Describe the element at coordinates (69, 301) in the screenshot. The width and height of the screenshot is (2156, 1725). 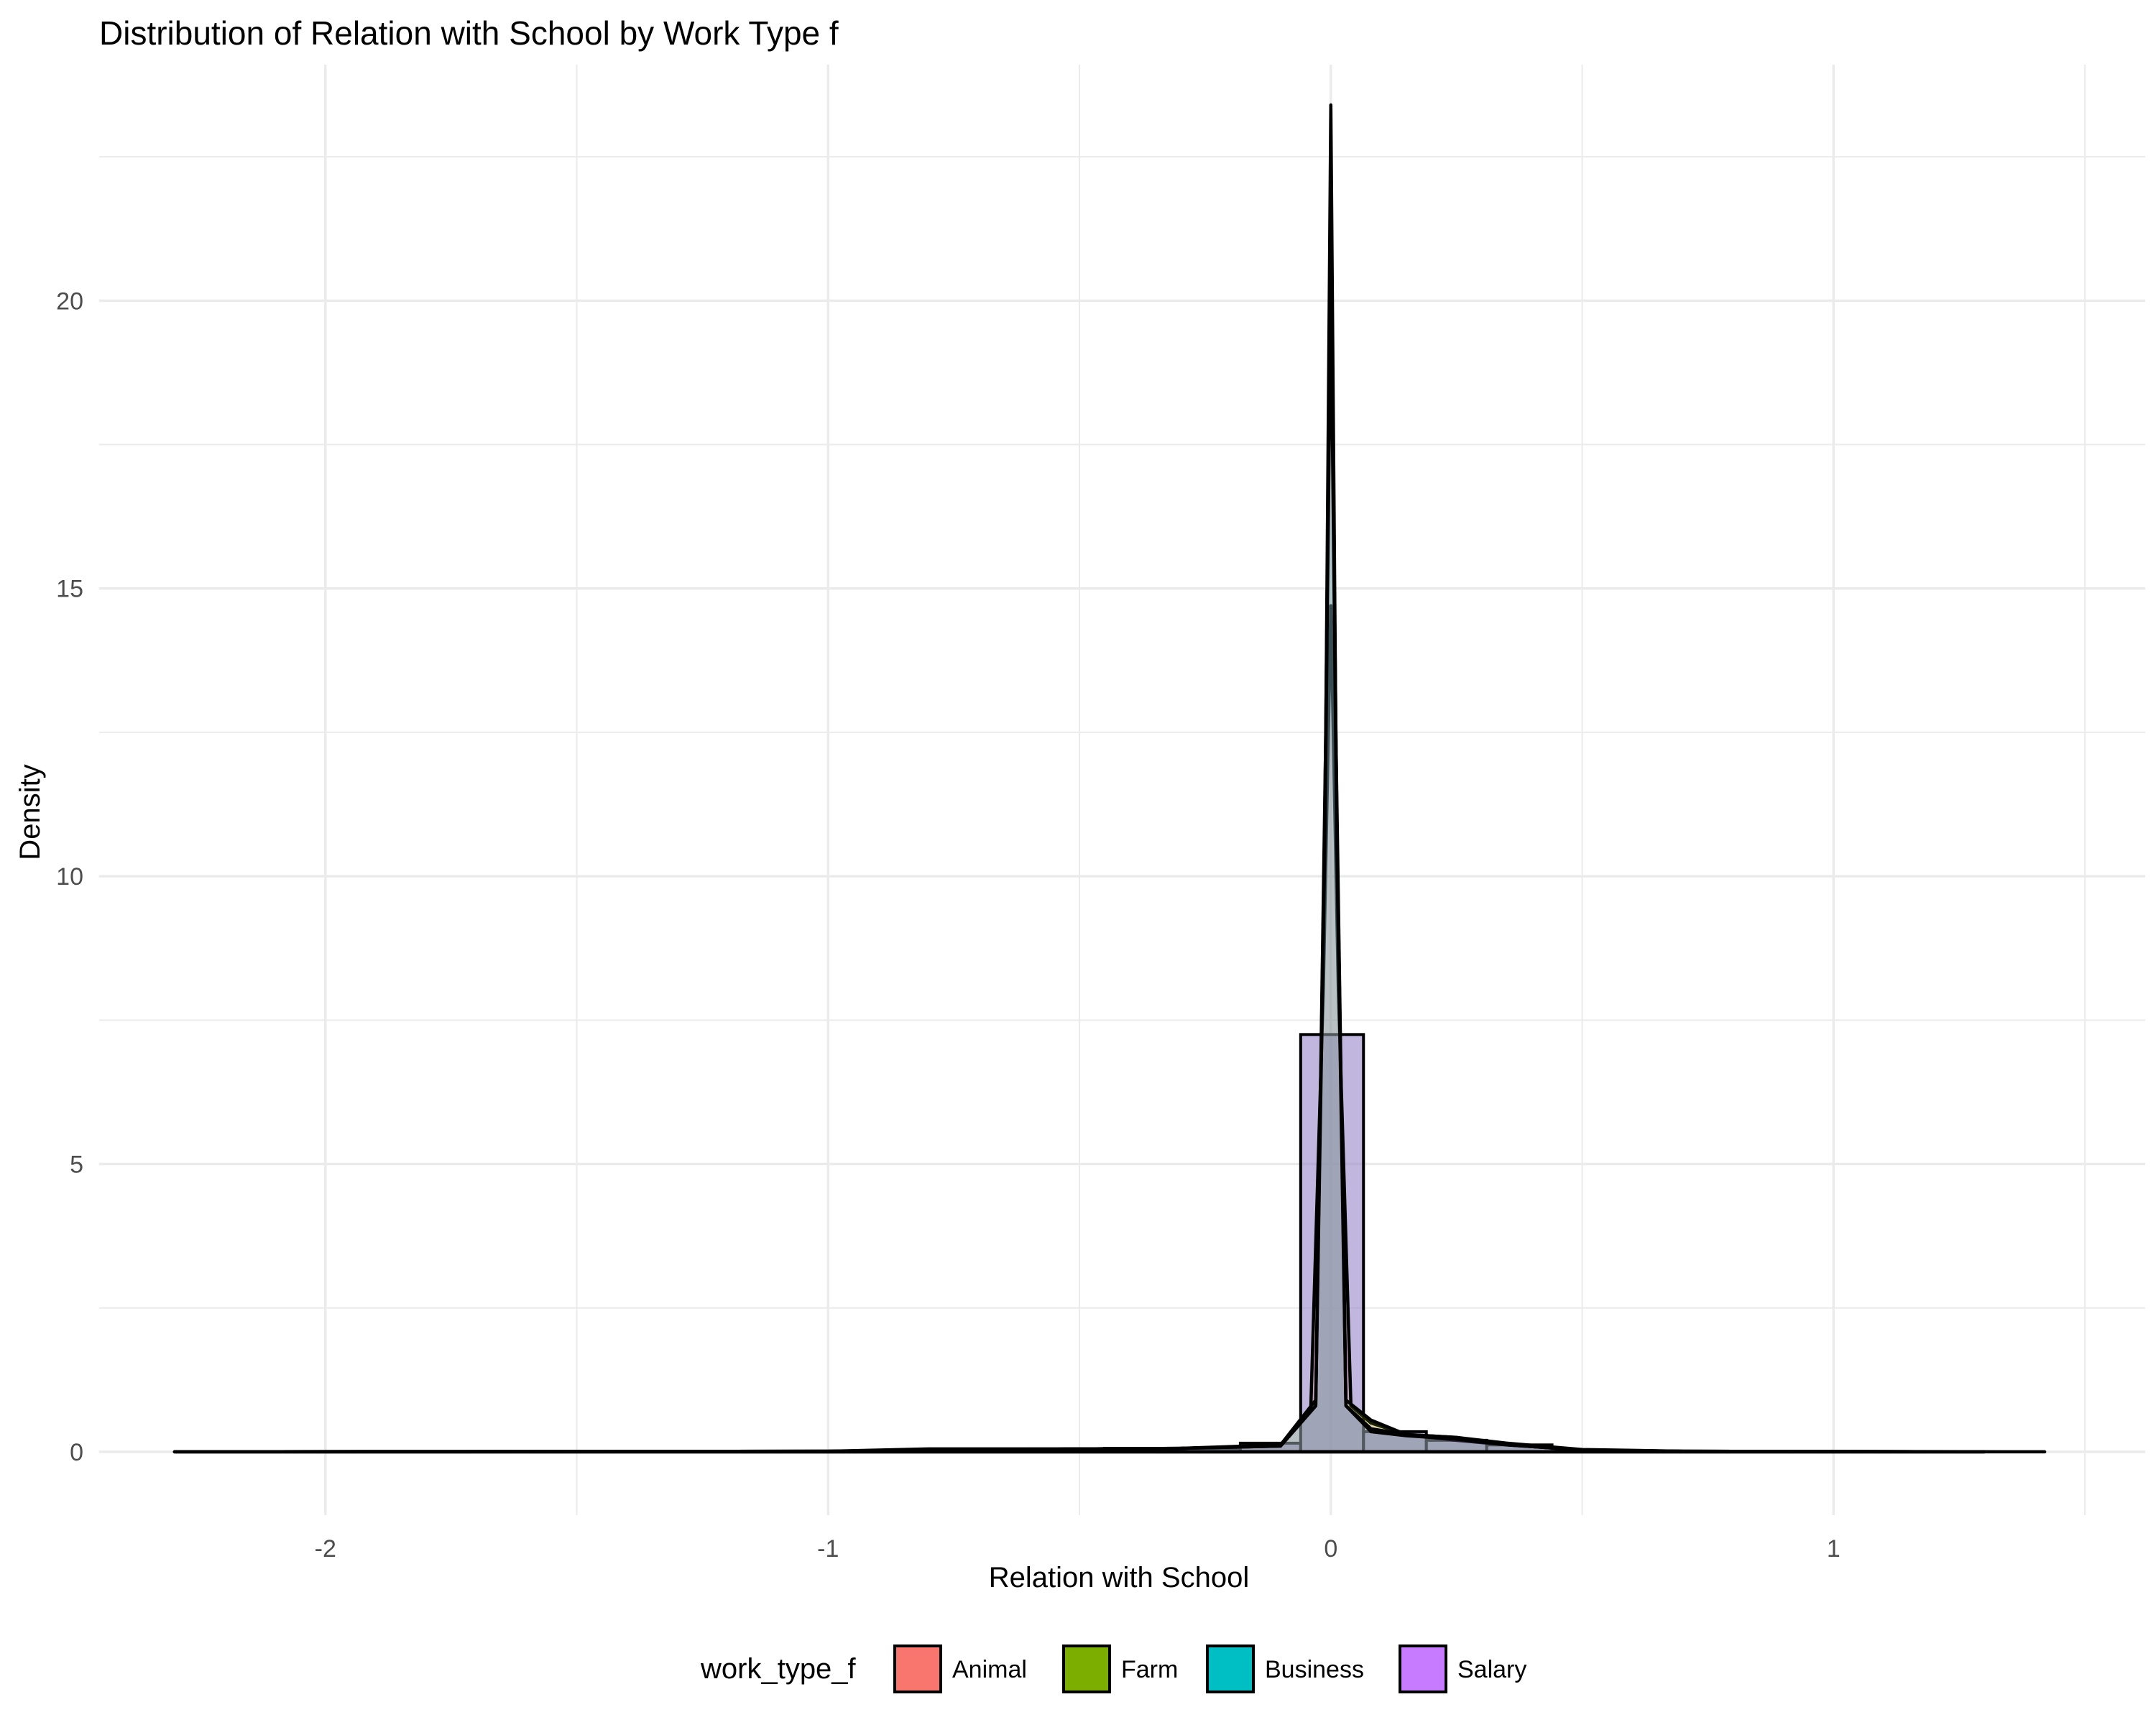
I see `y-tick-label: 20` at that location.